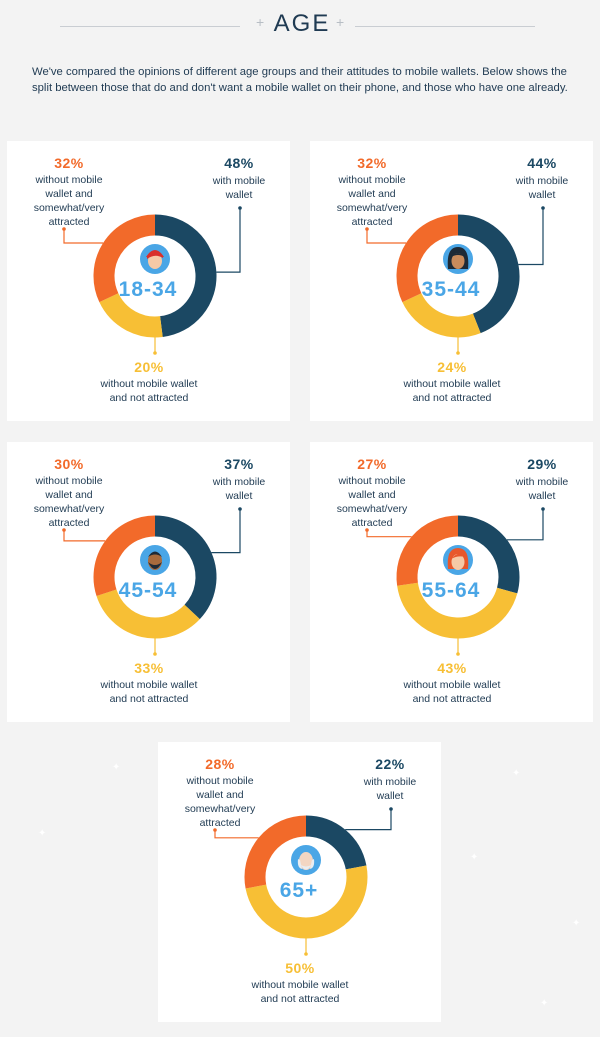 This screenshot has height=1037, width=600. I want to click on attracted-percent: 27%, so click(372, 464).